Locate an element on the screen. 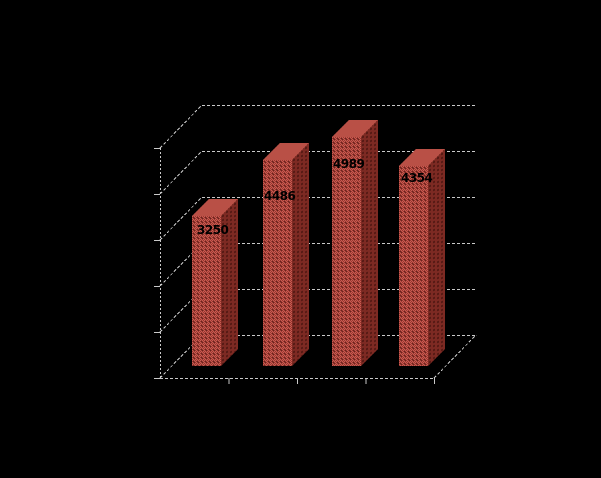 The width and height of the screenshot is (601, 478). bar-value-label: 4354 is located at coordinates (417, 178).